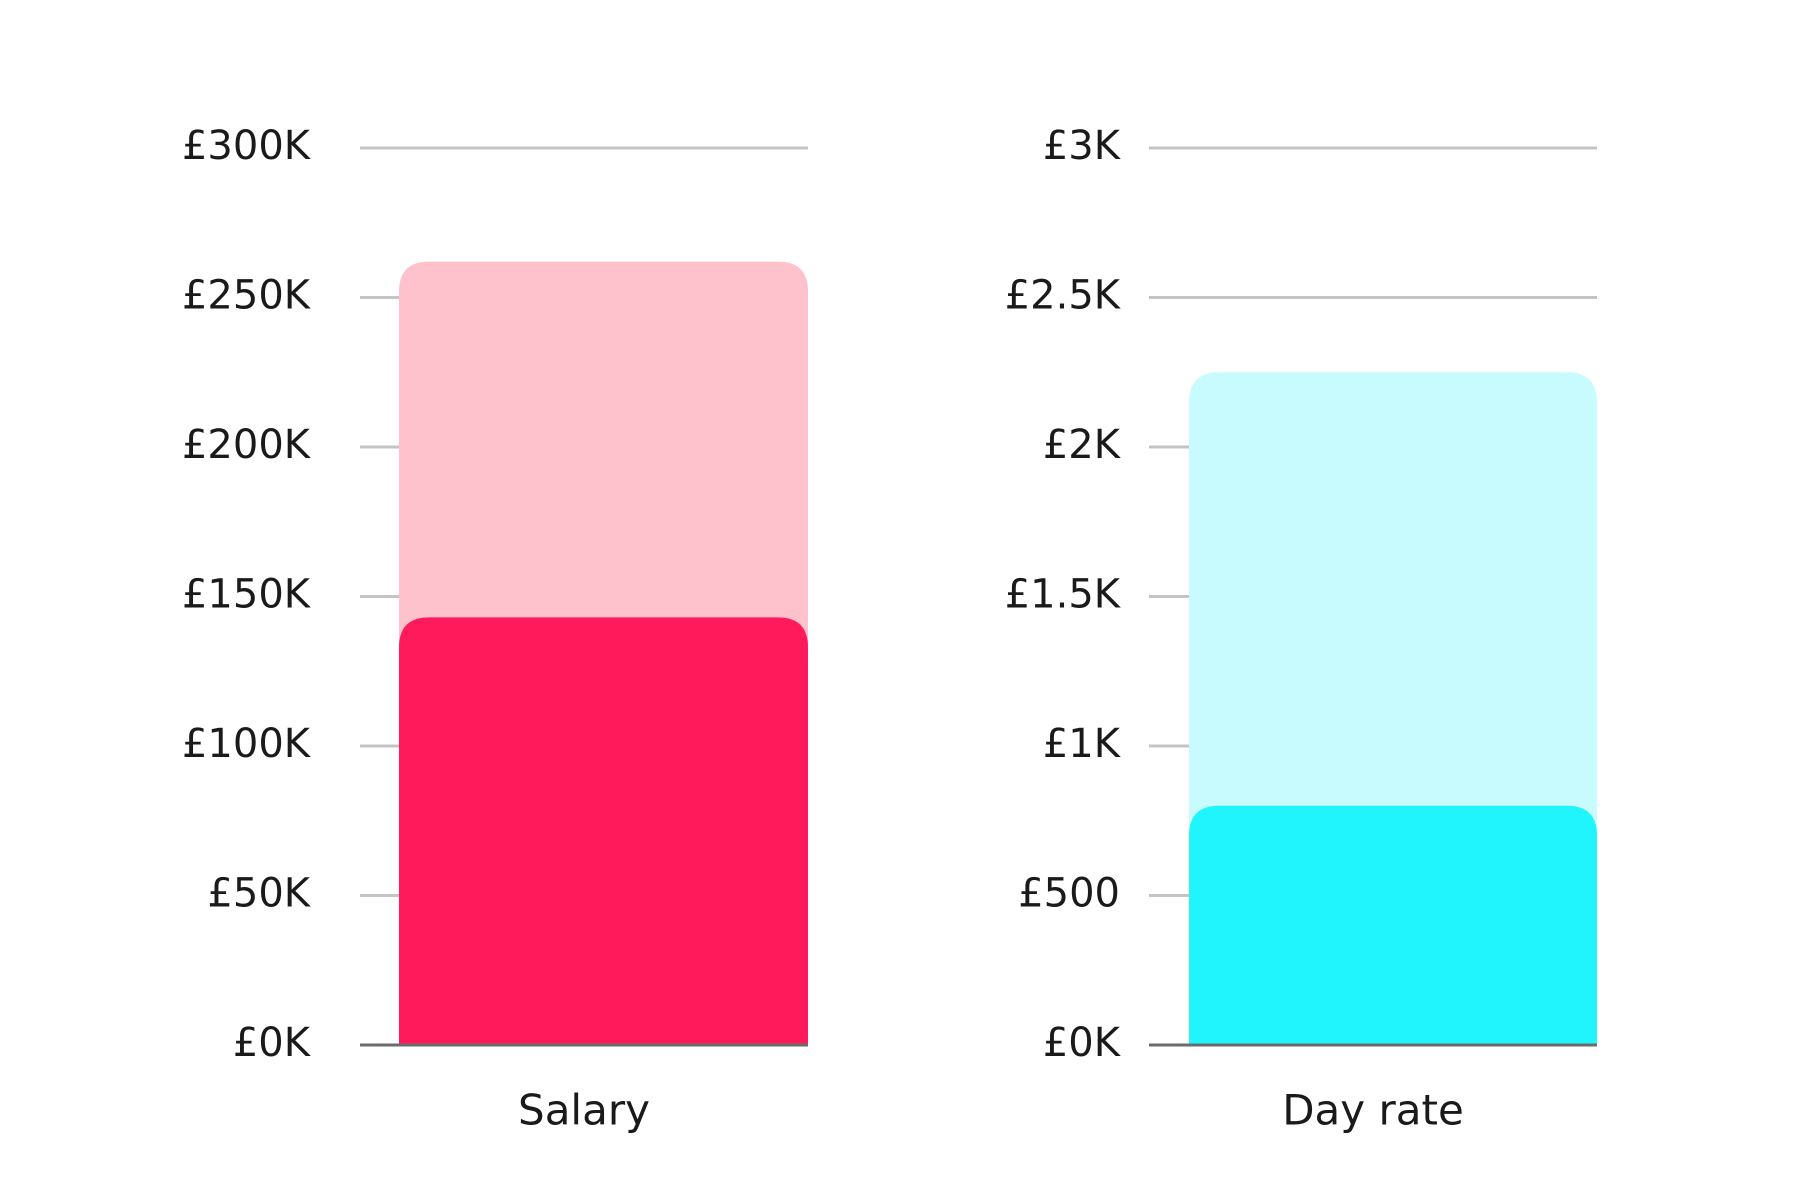 The width and height of the screenshot is (1800, 1200). I want to click on y-tick-label: £300K, so click(247, 146).